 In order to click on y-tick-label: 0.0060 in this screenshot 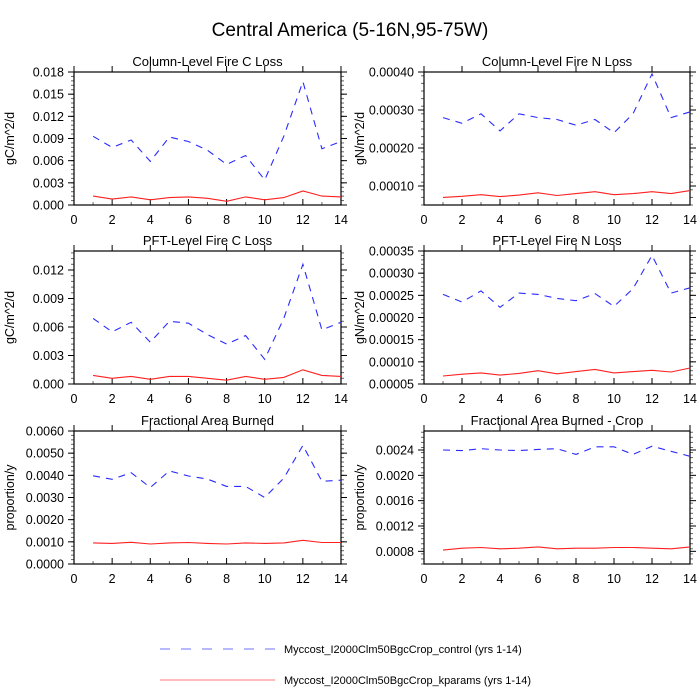, I will do `click(45, 432)`.